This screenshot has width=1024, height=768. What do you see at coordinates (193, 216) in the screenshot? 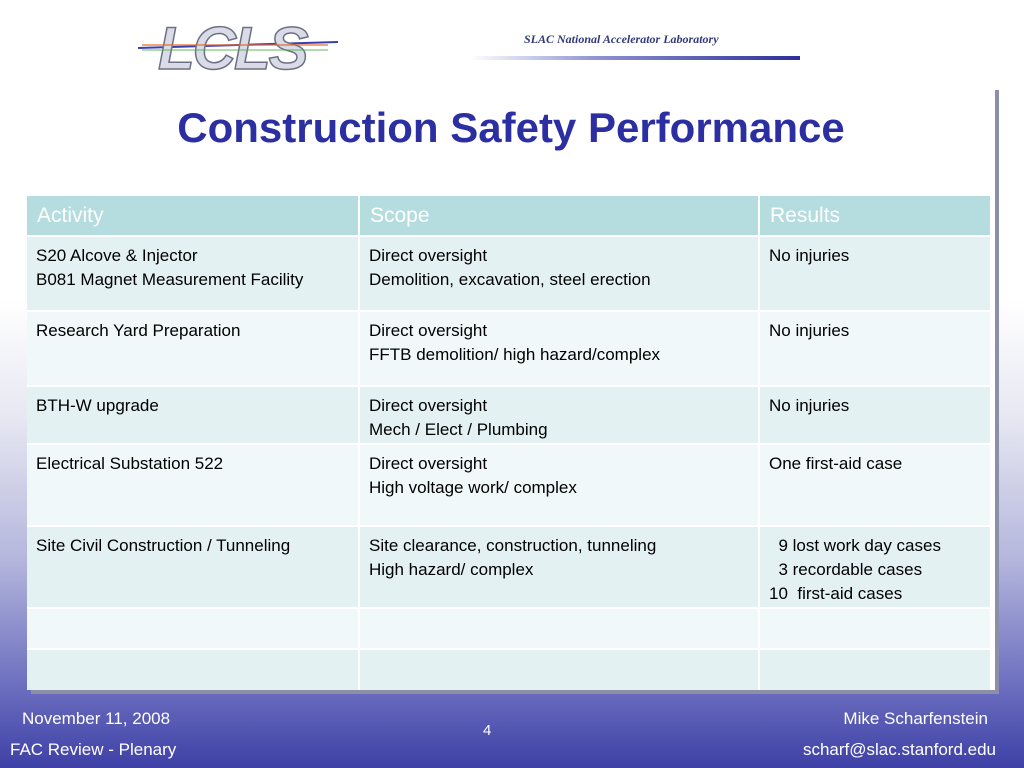
I see `column-header-activity: Activity` at bounding box center [193, 216].